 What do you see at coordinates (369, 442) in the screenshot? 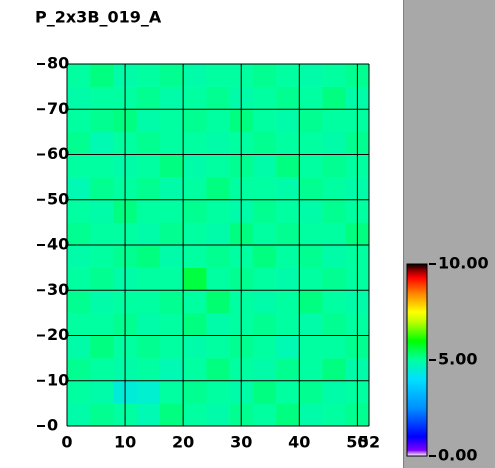
I see `x-tick-label: 52` at bounding box center [369, 442].